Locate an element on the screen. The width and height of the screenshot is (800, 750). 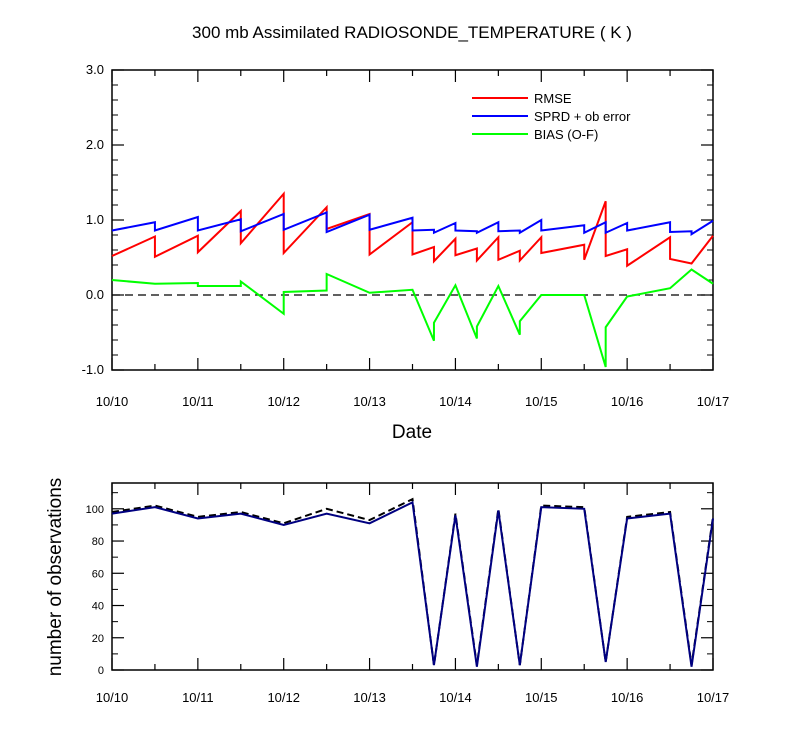
legend-label: SPRD + ob error is located at coordinates (582, 116).